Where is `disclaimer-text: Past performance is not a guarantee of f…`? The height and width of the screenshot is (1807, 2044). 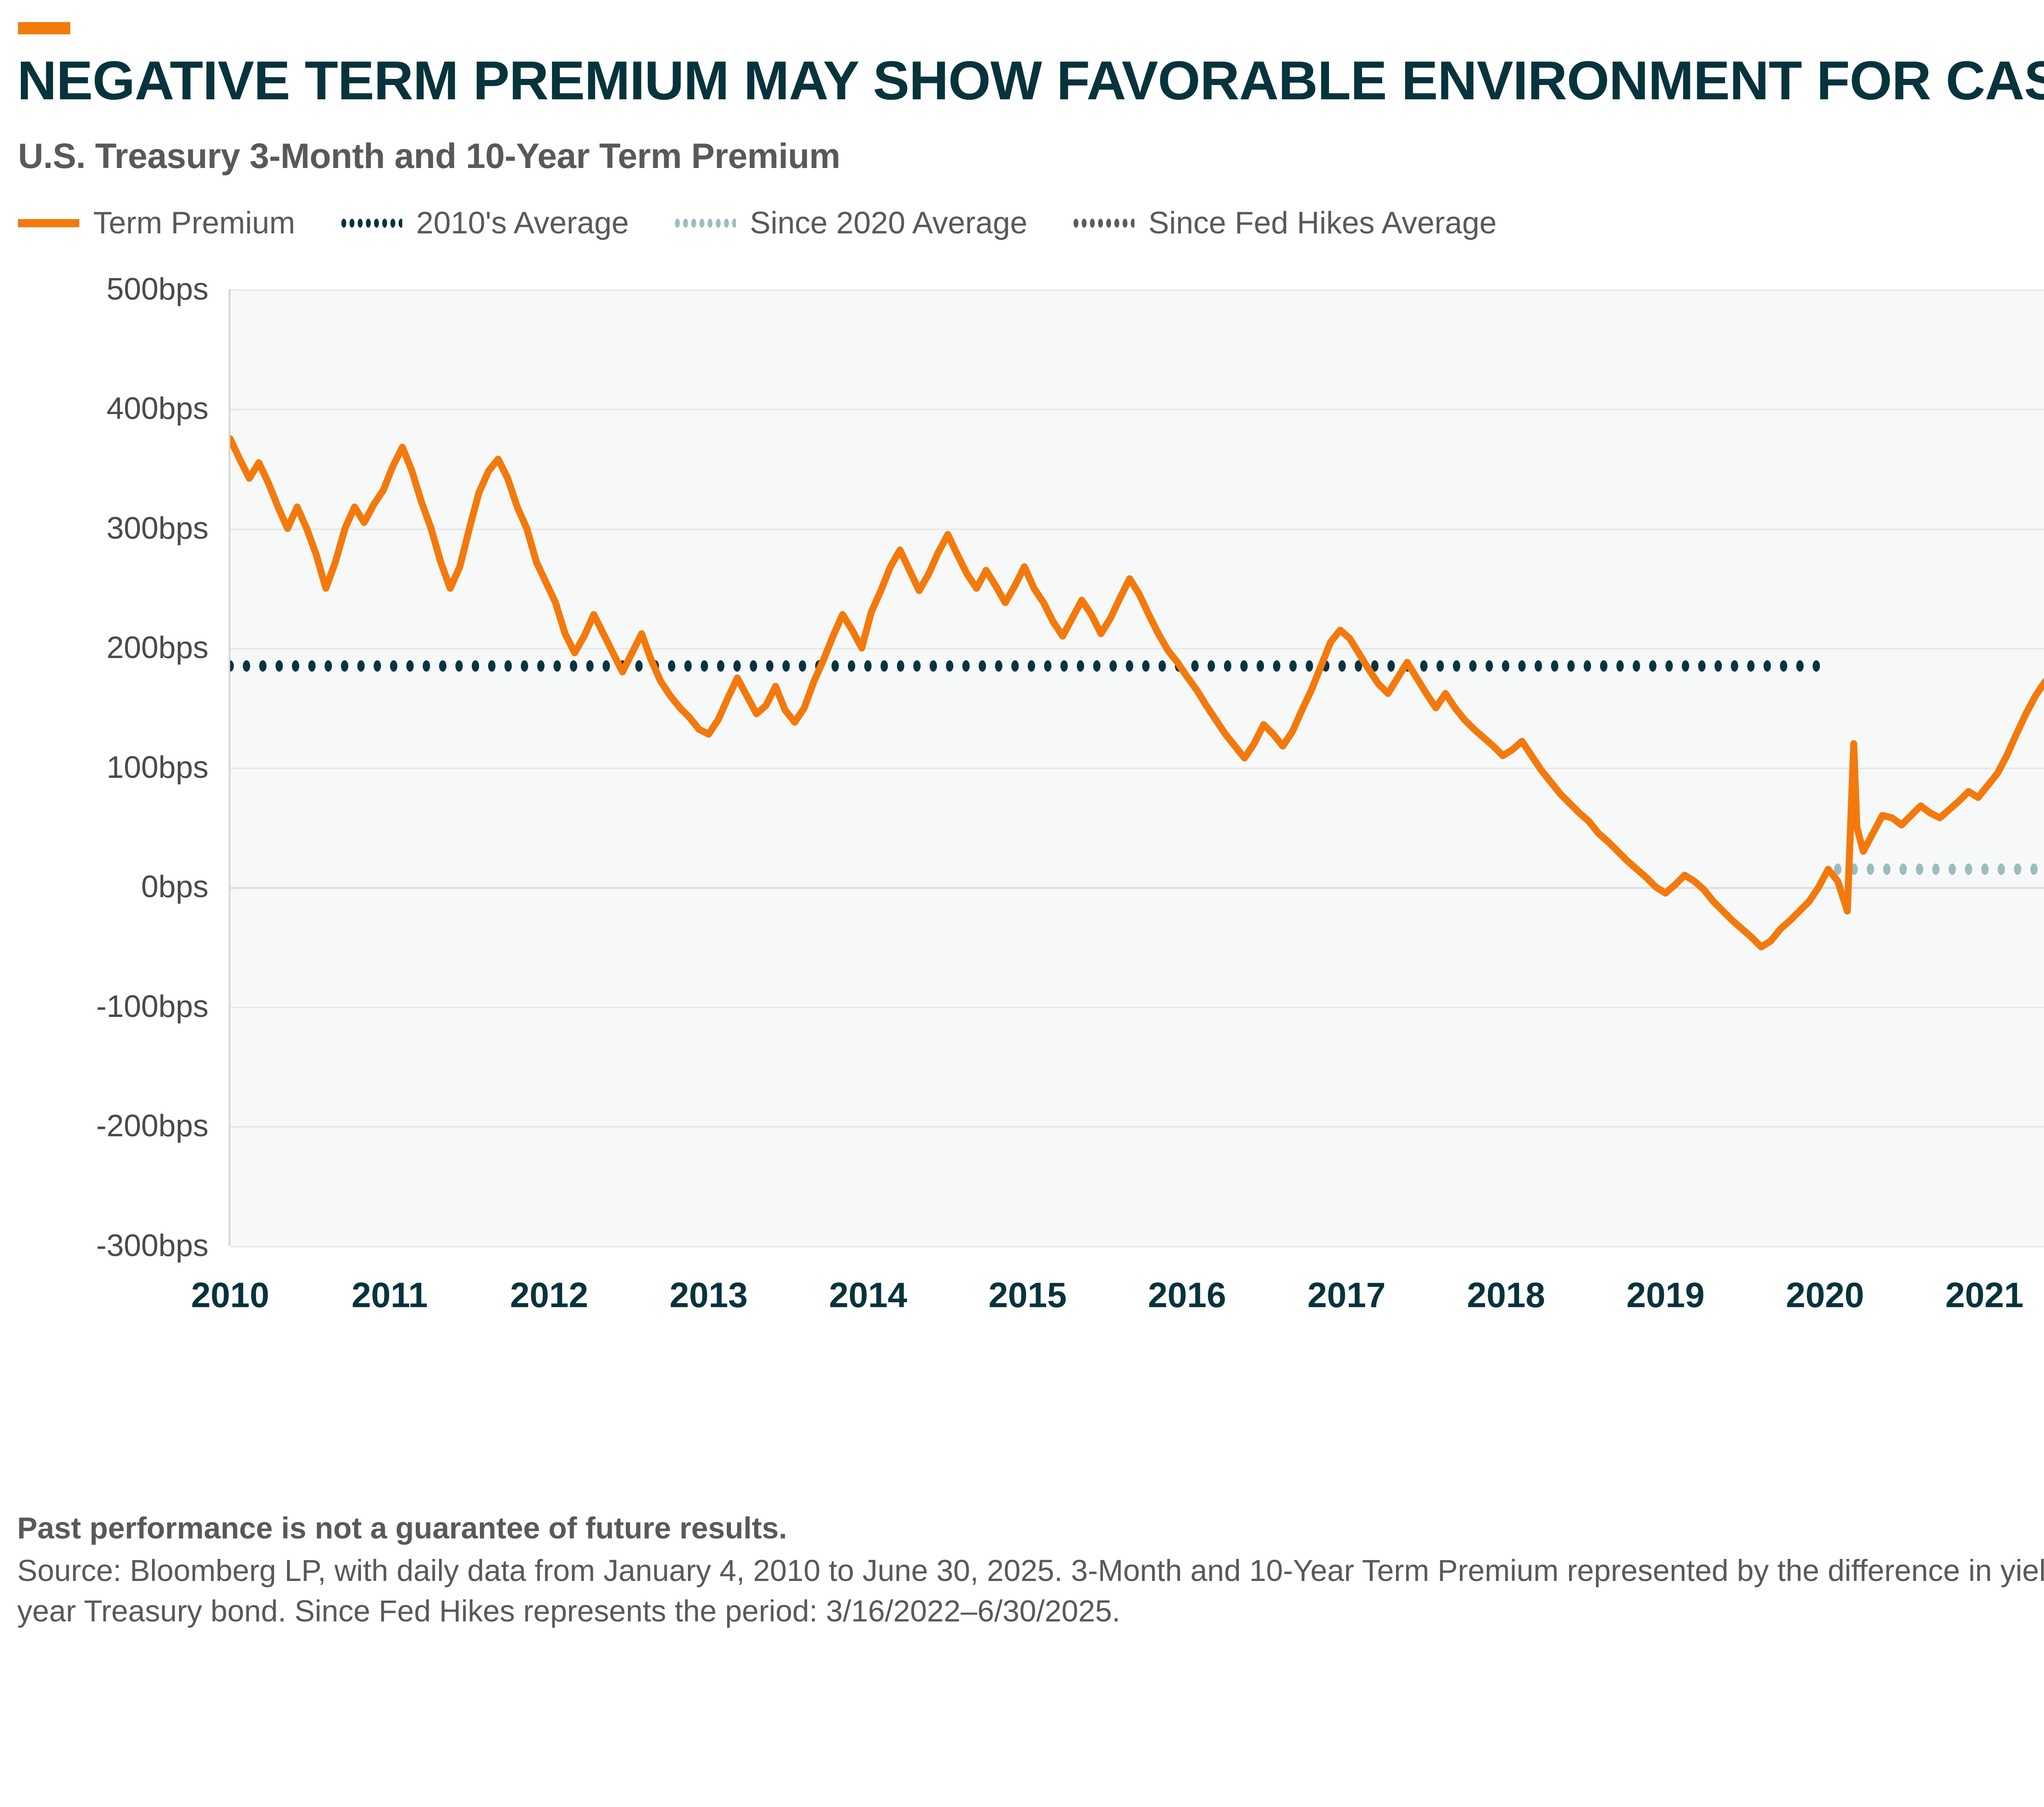
disclaimer-text: Past performance is not a guarantee of f… is located at coordinates (402, 1528).